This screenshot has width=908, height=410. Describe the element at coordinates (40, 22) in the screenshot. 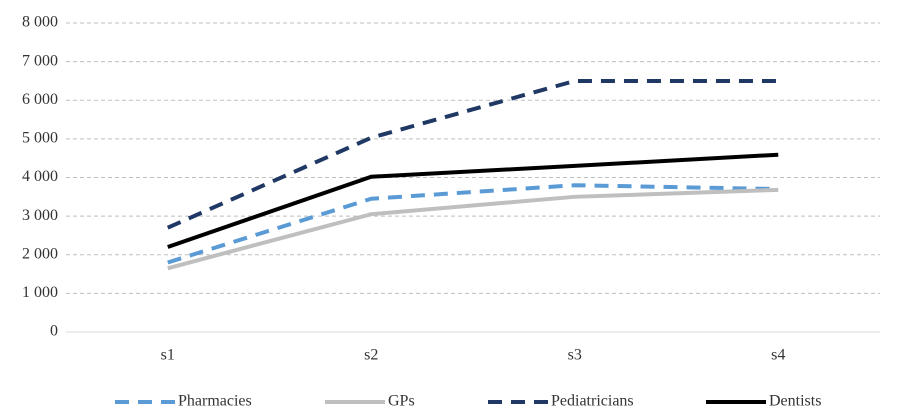

I see `y-tick-label: 8 000` at that location.